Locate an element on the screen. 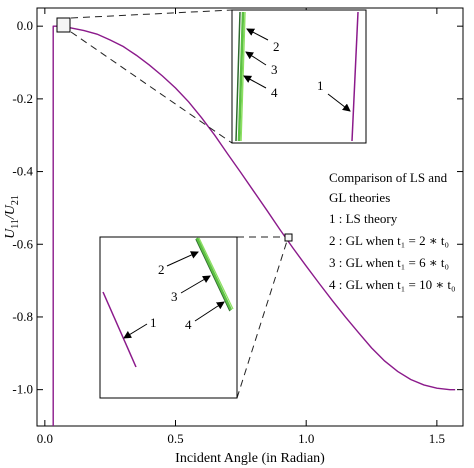  inset-bottom-callout-3: 3 is located at coordinates (174, 296).